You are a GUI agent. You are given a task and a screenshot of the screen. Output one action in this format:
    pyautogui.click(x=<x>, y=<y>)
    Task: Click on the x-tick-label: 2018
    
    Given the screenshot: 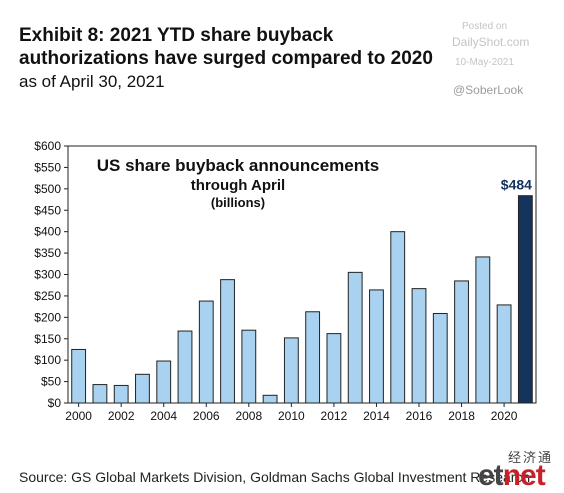 What is the action you would take?
    pyautogui.click(x=461, y=416)
    